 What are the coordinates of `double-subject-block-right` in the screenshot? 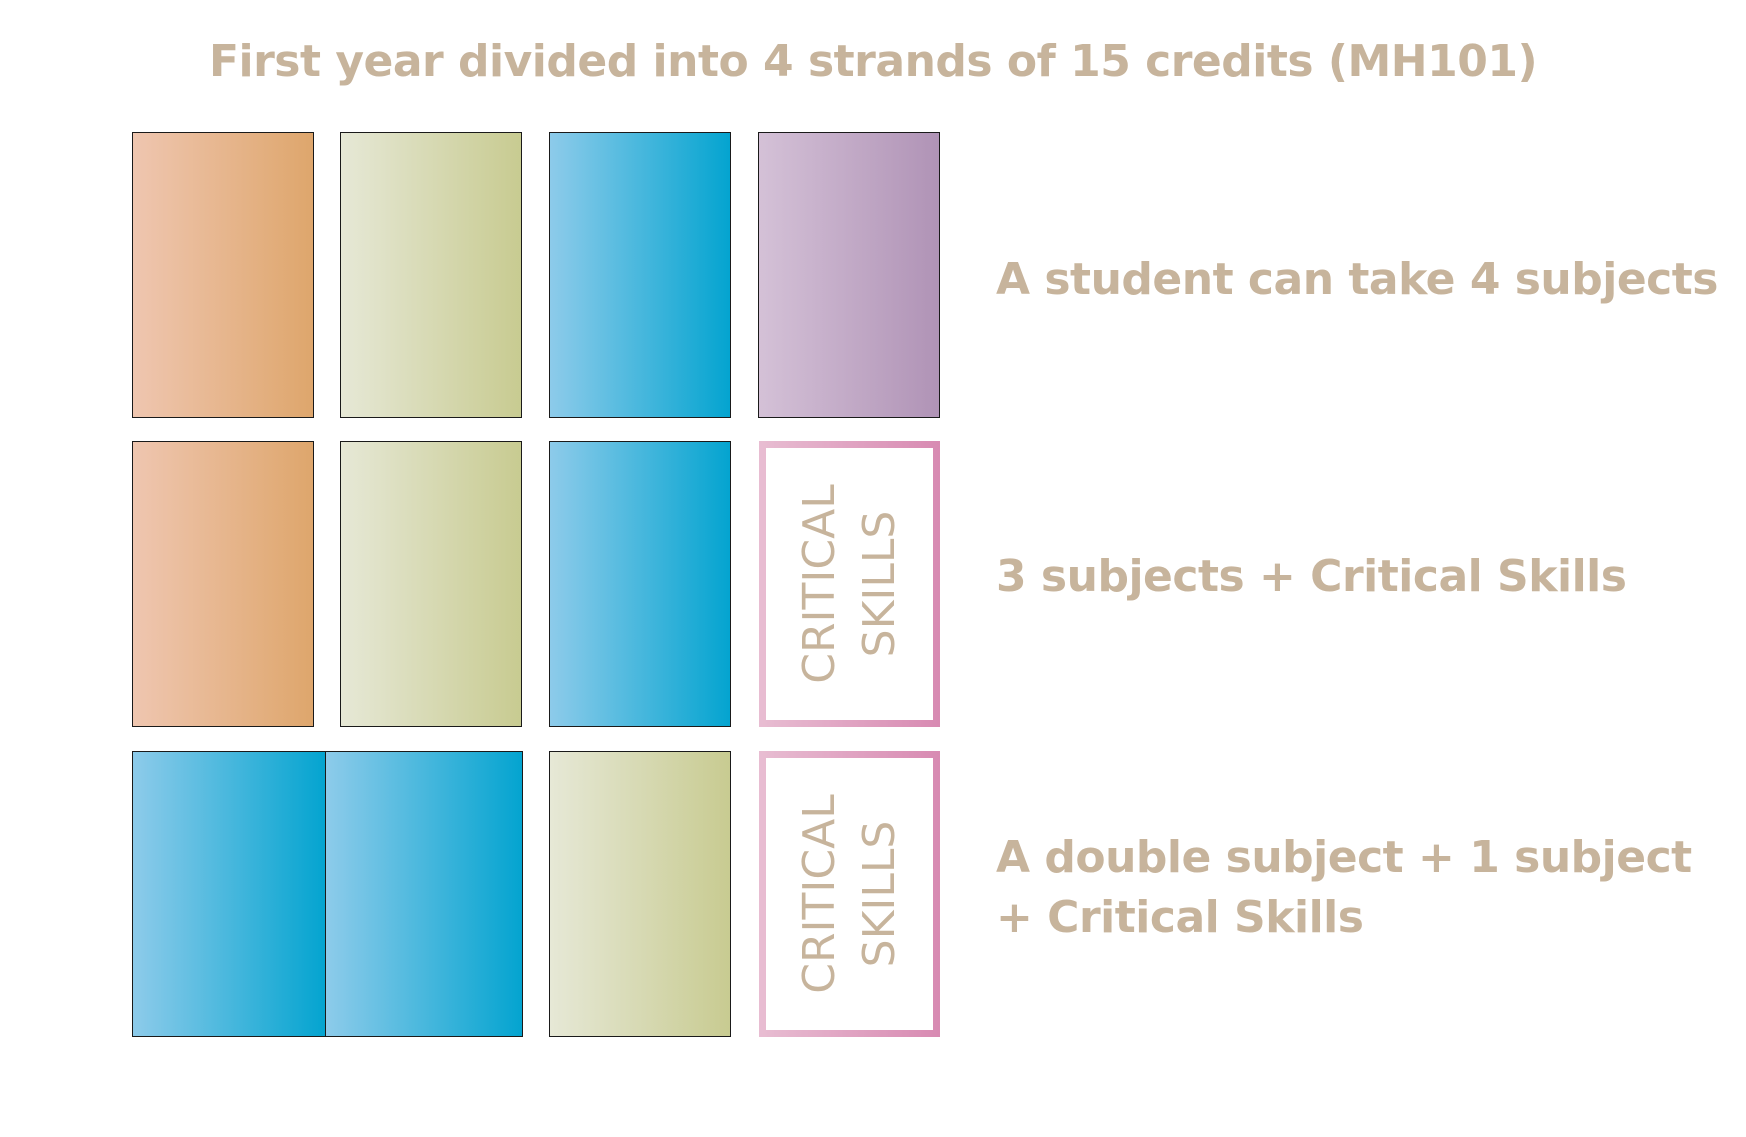 It's located at (424, 894).